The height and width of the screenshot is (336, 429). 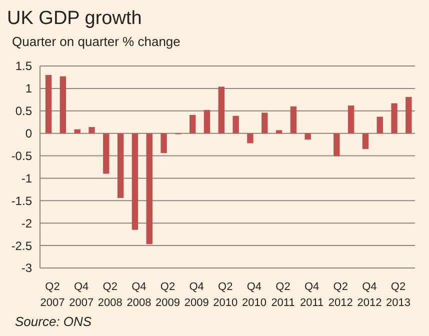 What do you see at coordinates (26, 268) in the screenshot?
I see `y-tick-label: -3` at bounding box center [26, 268].